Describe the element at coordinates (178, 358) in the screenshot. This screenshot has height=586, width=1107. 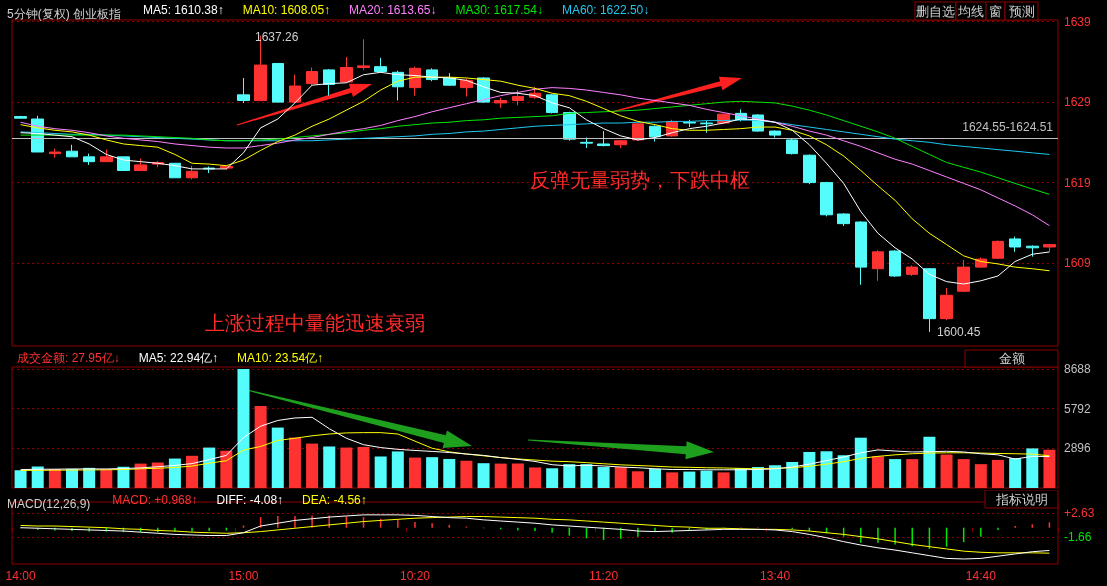
I see `text: MA5: 22.94亿↑` at that location.